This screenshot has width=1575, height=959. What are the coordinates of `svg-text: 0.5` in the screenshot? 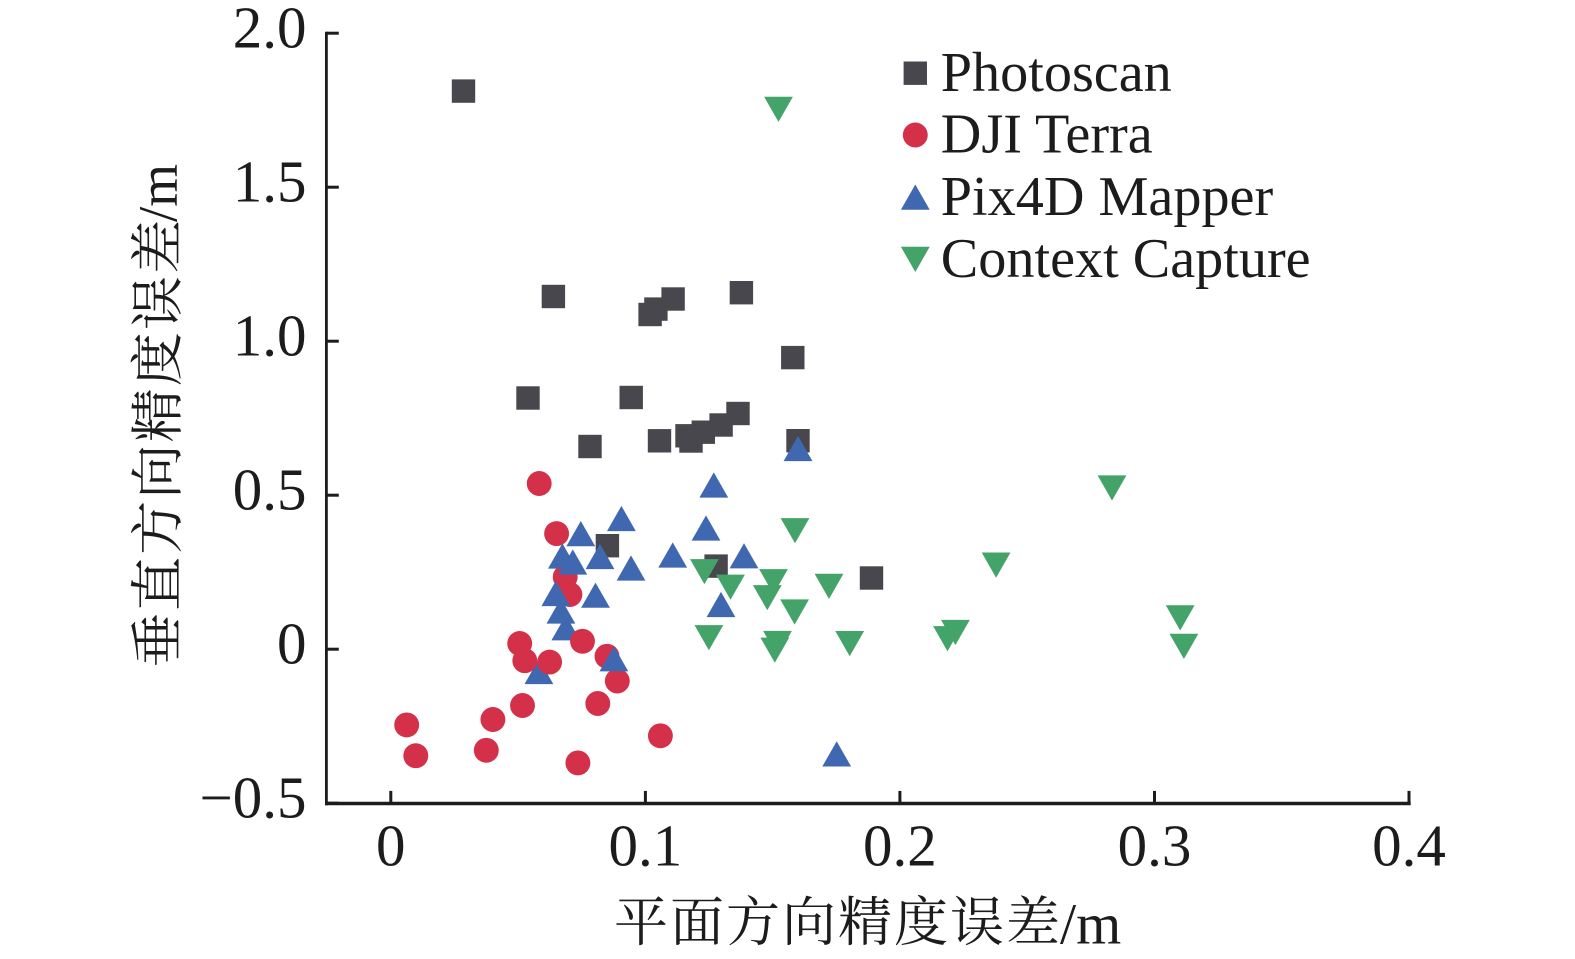 It's located at (270, 489).